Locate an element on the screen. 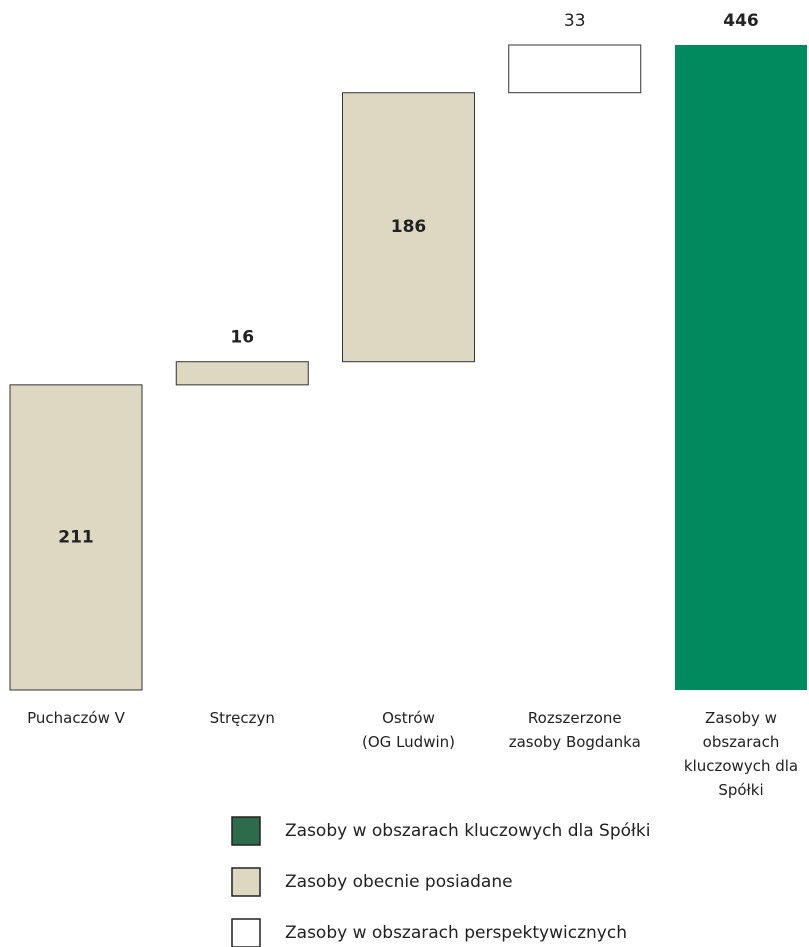 This screenshot has width=809, height=947. data-label: 211 is located at coordinates (76, 537).